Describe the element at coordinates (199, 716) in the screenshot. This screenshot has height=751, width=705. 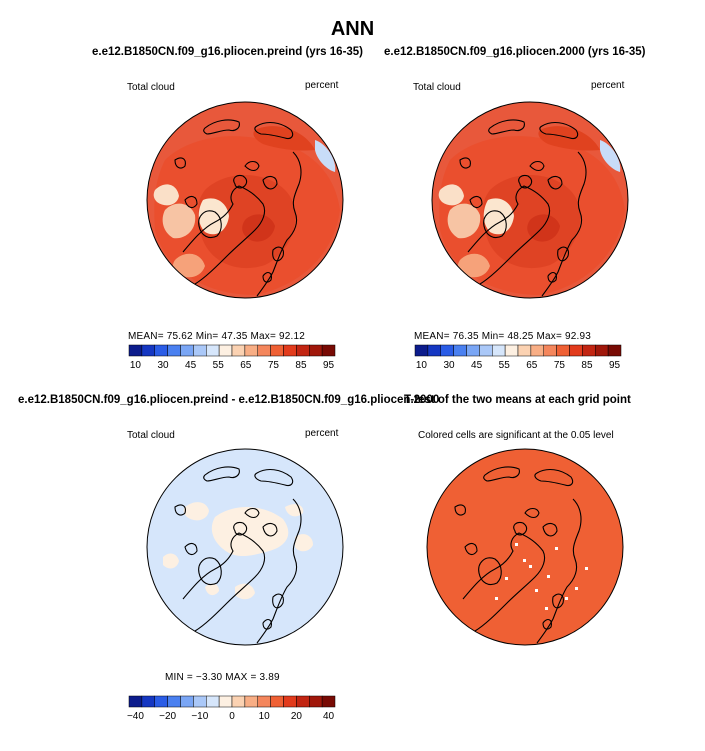
I see `colorbar-tick-label: −10` at that location.